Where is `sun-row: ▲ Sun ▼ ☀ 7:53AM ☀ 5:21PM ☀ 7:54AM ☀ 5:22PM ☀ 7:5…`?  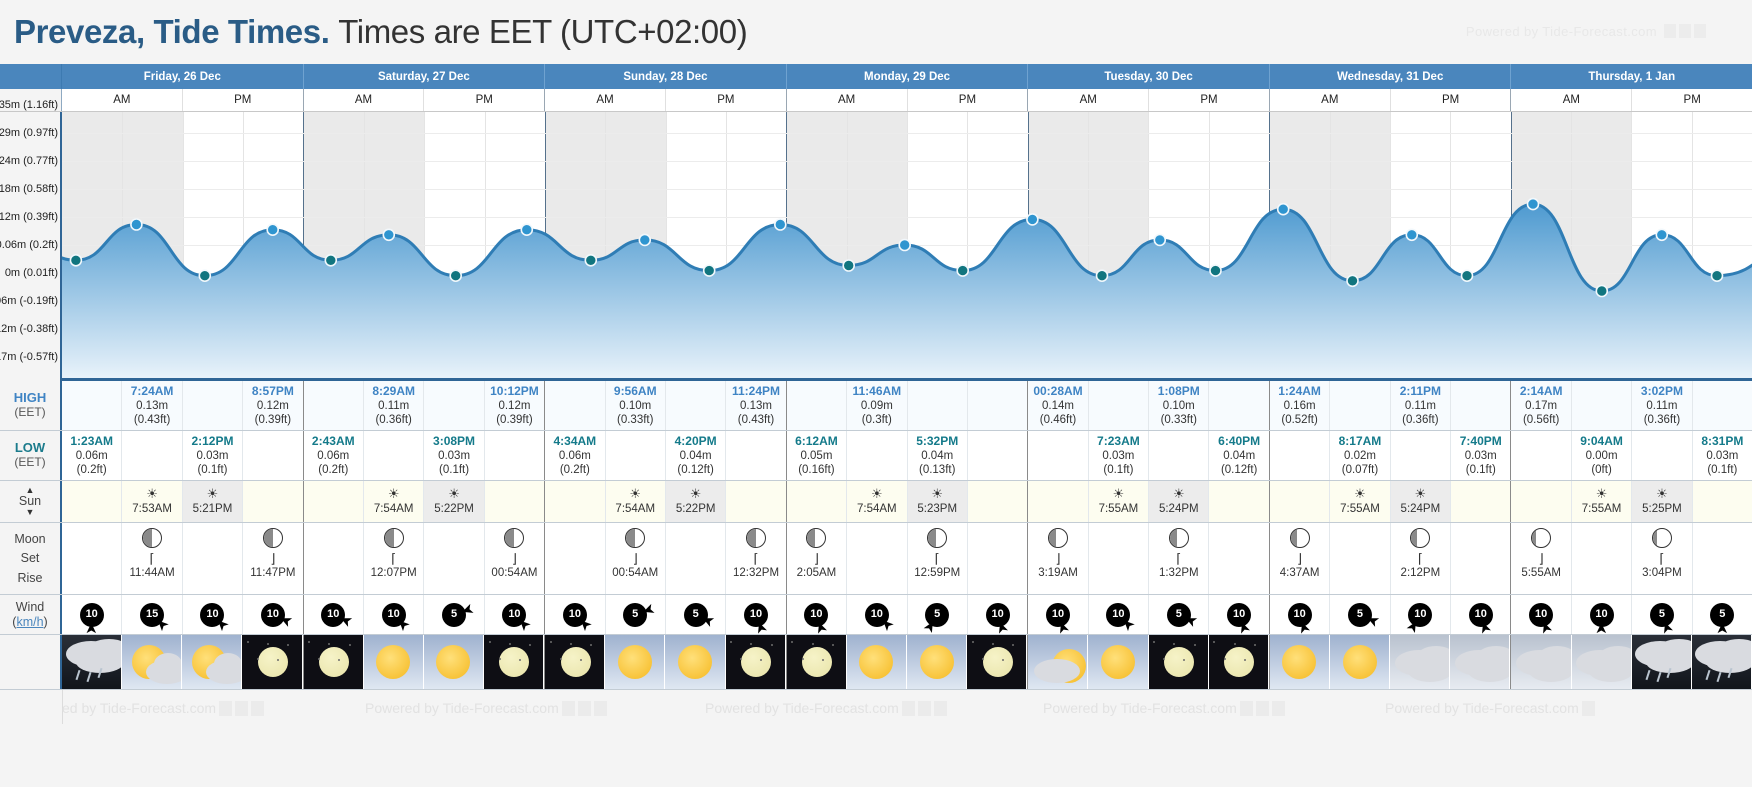 sun-row: ▲ Sun ▼ ☀ 7:53AM ☀ 5:21PM ☀ 7:54AM ☀ 5:22PM ☀ 7:5… is located at coordinates (876, 502).